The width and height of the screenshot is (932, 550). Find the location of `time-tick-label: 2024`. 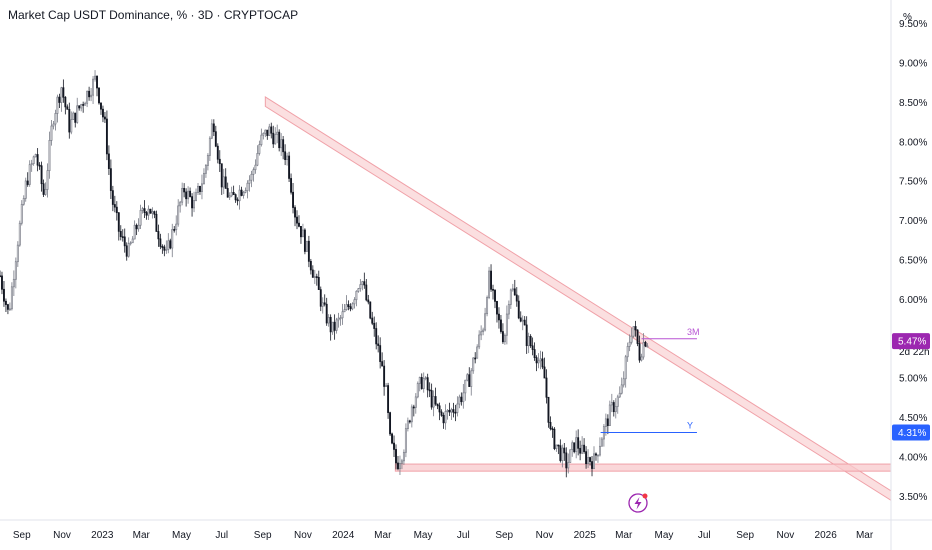

time-tick-label: 2024 is located at coordinates (343, 535).